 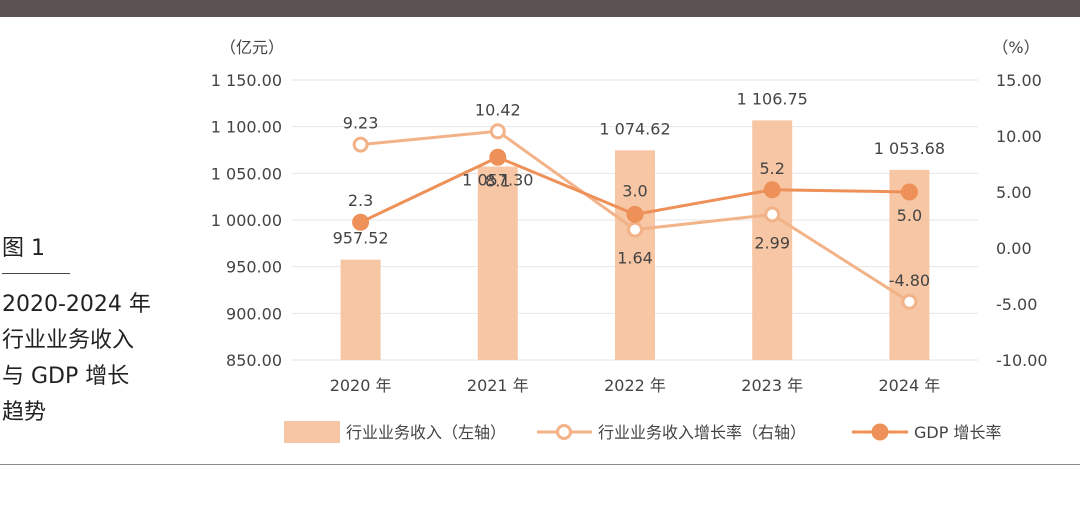 I want to click on figure-title-line-4: 趋势, so click(x=24, y=412).